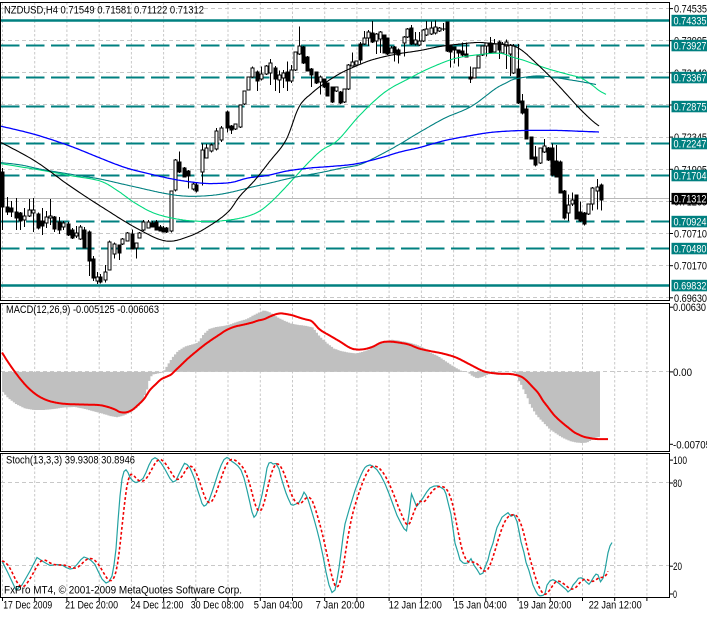 The width and height of the screenshot is (707, 622). Describe the element at coordinates (689, 308) in the screenshot. I see `svg-text: 0.00630` at that location.